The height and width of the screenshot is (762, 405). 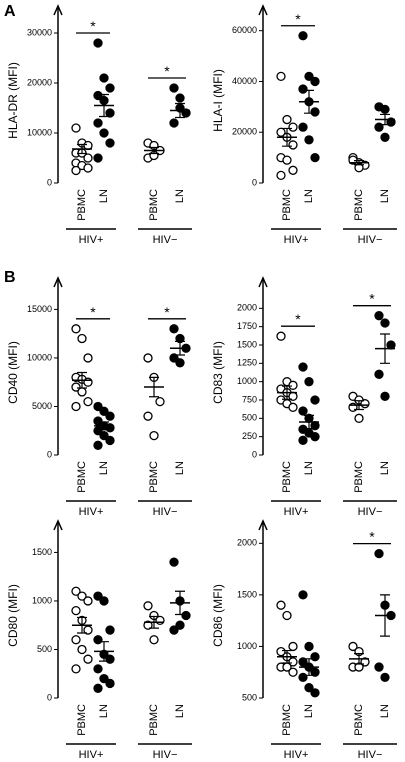 What do you see at coordinates (247, 646) in the screenshot?
I see `y-tick-label: 1000` at bounding box center [247, 646].